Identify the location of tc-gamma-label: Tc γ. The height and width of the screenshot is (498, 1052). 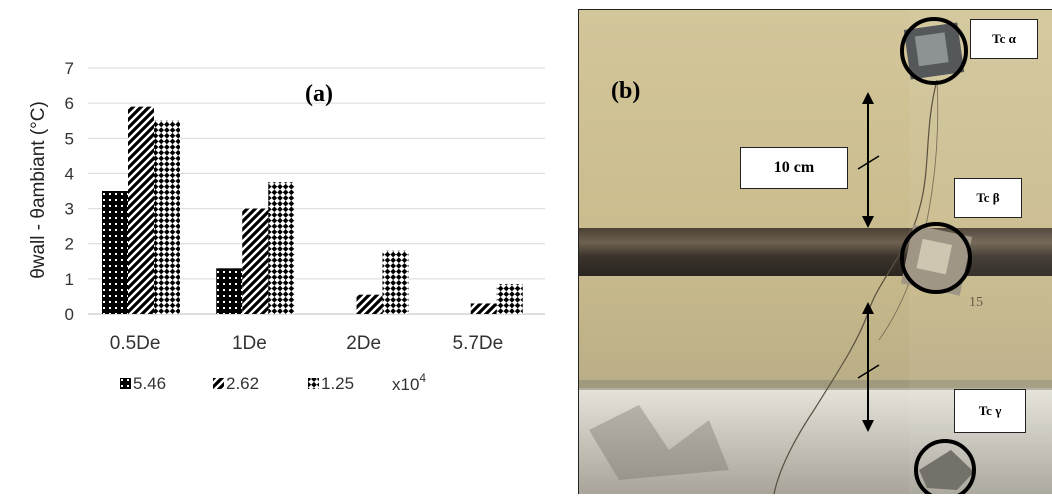
(990, 411).